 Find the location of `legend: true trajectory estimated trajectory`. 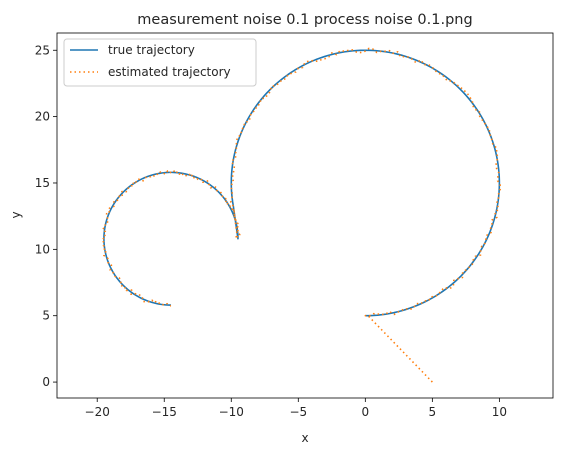

legend: true trajectory estimated trajectory is located at coordinates (160, 62).